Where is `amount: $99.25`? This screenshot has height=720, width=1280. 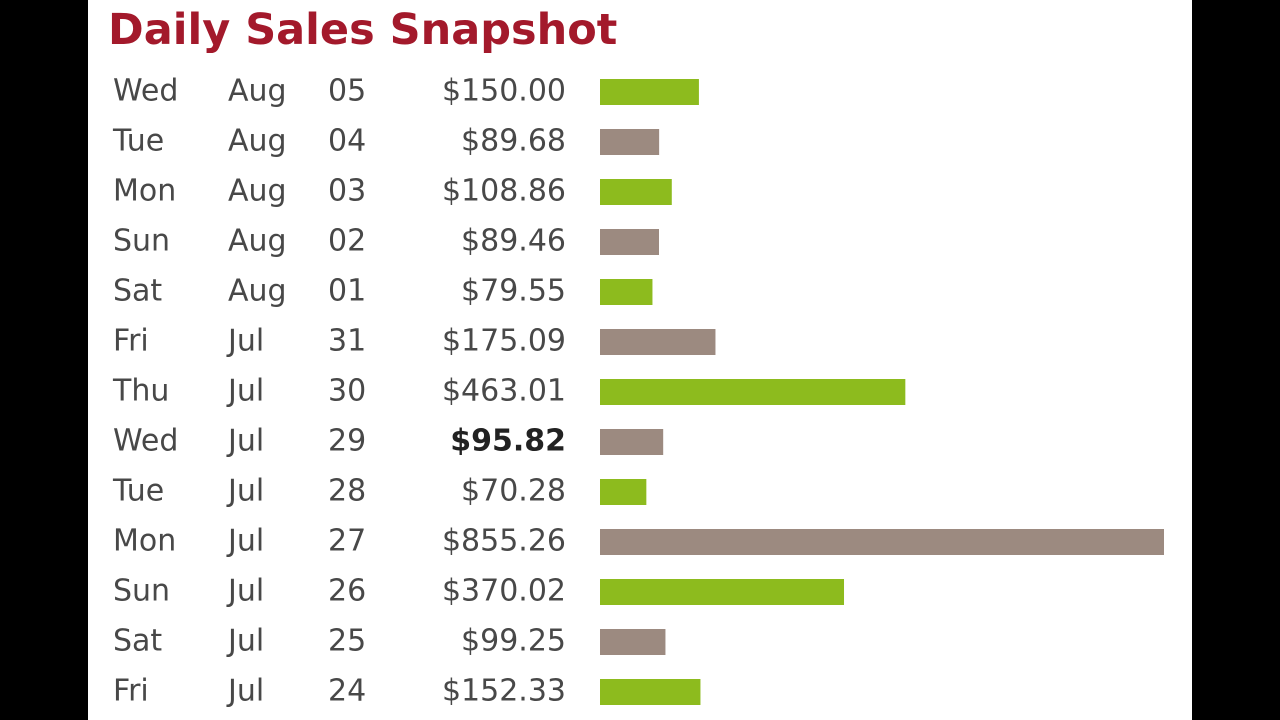
amount: $99.25 is located at coordinates (513, 641).